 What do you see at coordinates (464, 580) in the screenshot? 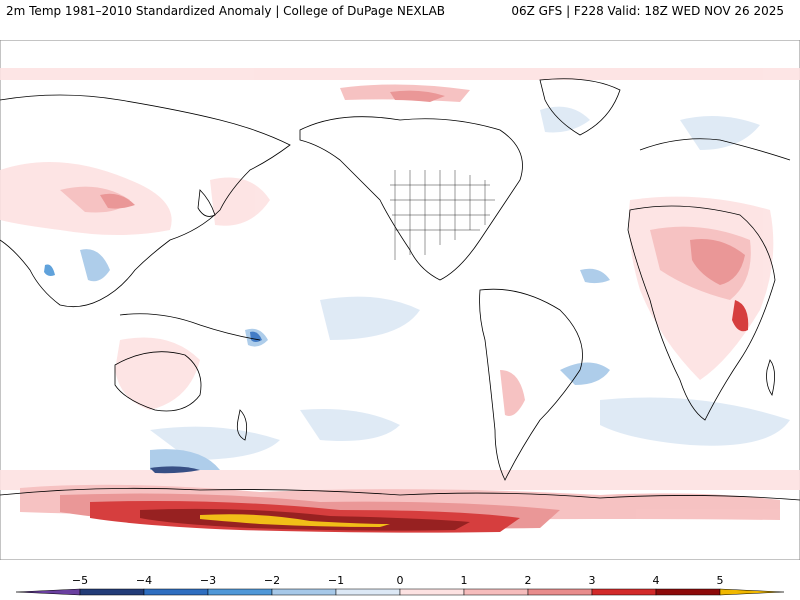
I see `colorbar-tick-label: 1` at bounding box center [464, 580].